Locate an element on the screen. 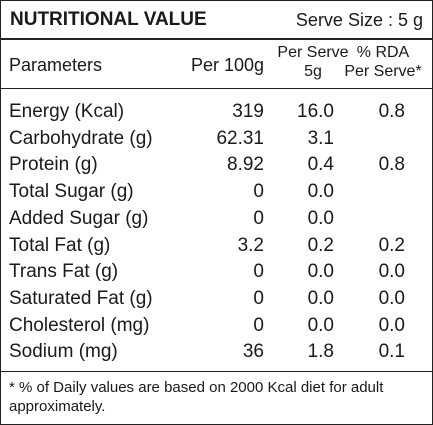 The image size is (433, 425). cell-value: 3.1 is located at coordinates (320, 138).